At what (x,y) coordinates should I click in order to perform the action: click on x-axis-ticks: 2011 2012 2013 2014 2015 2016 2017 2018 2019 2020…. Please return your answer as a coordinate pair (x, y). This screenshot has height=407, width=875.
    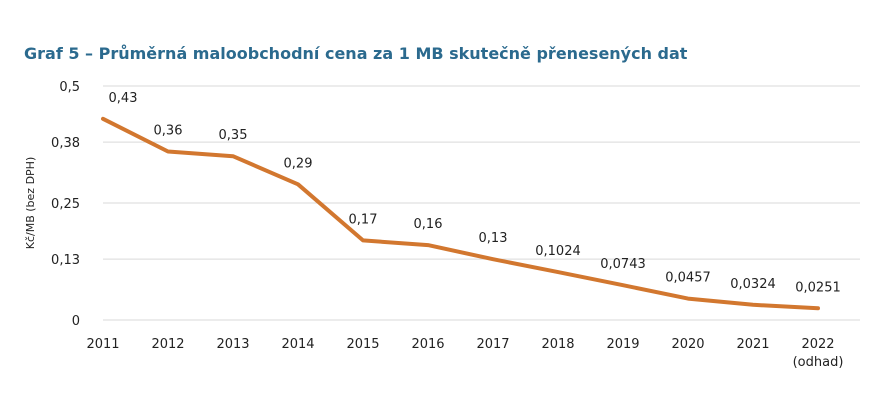
    Looking at the image, I should click on (464, 353).